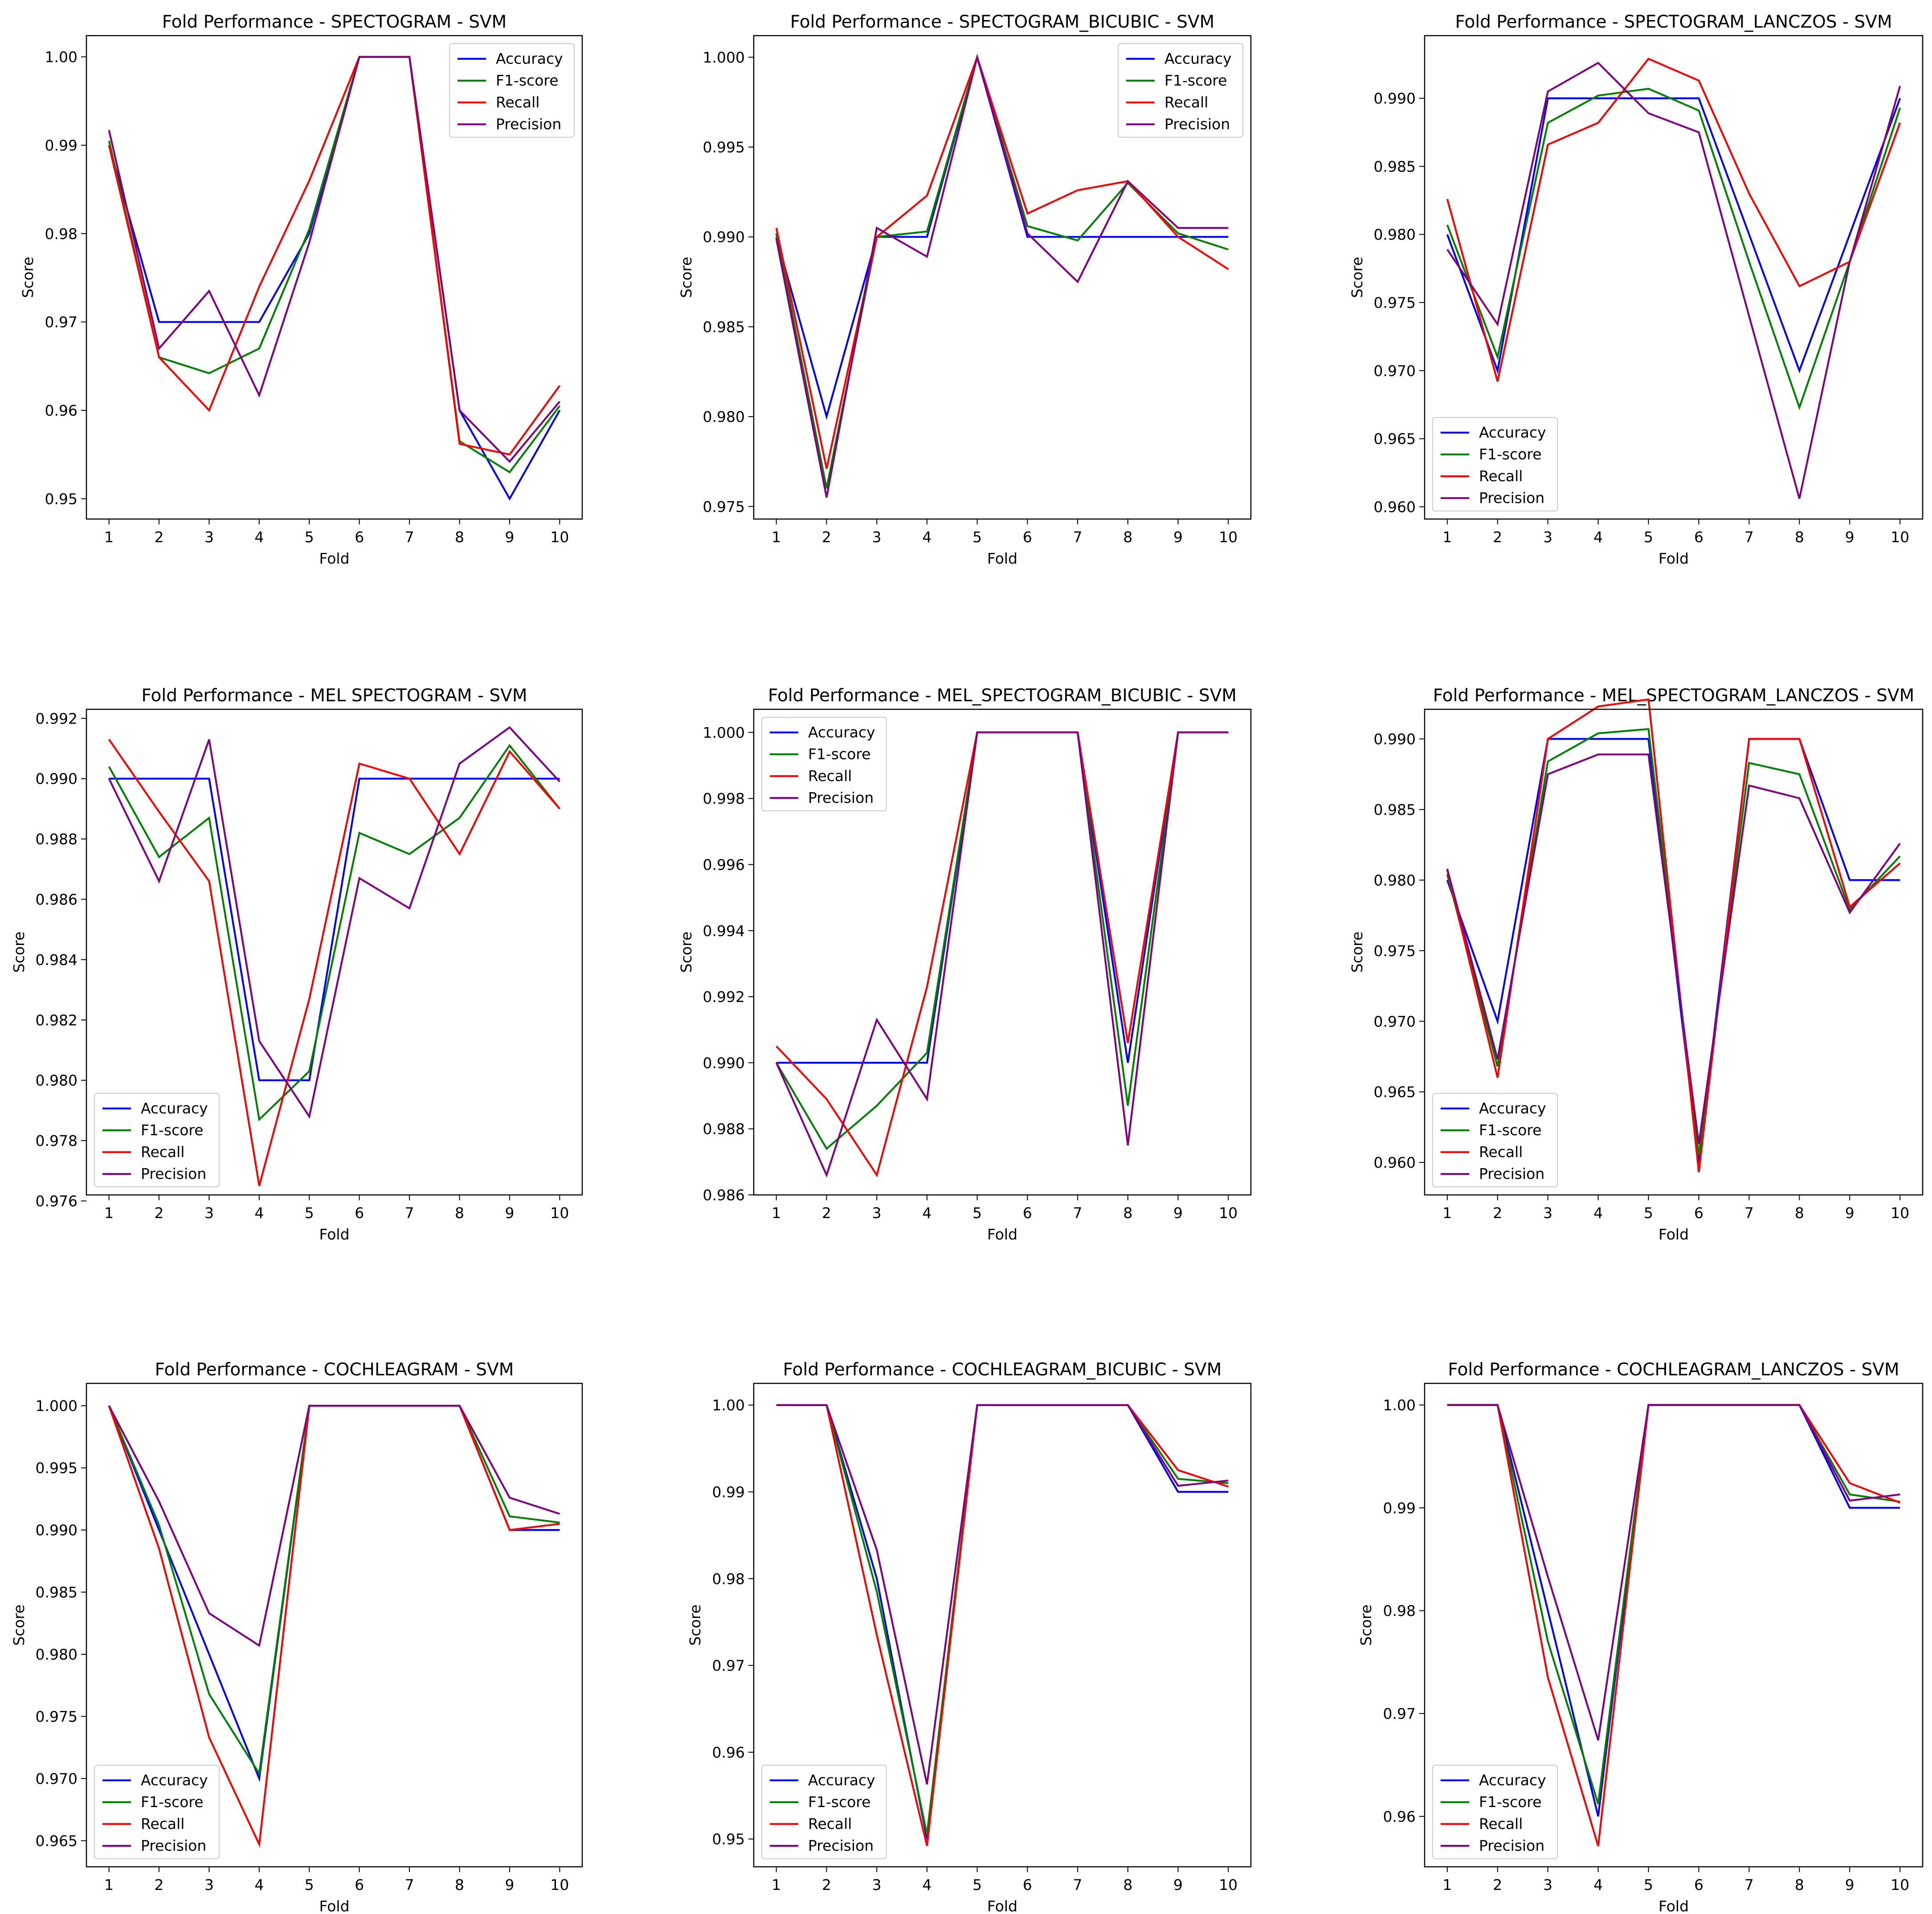 The height and width of the screenshot is (1914, 1932). Describe the element at coordinates (1673, 236) in the screenshot. I see `series-line-accuracy` at that location.